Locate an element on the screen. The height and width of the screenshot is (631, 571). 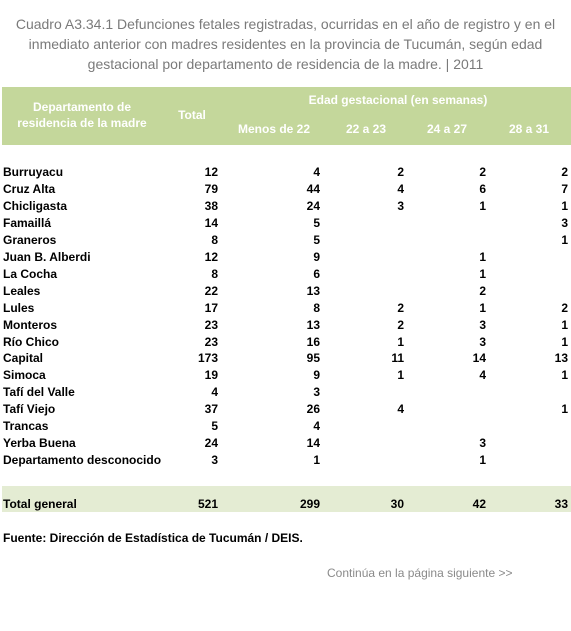
column-group-header: Edad gestacional (en semanas) is located at coordinates (398, 100).